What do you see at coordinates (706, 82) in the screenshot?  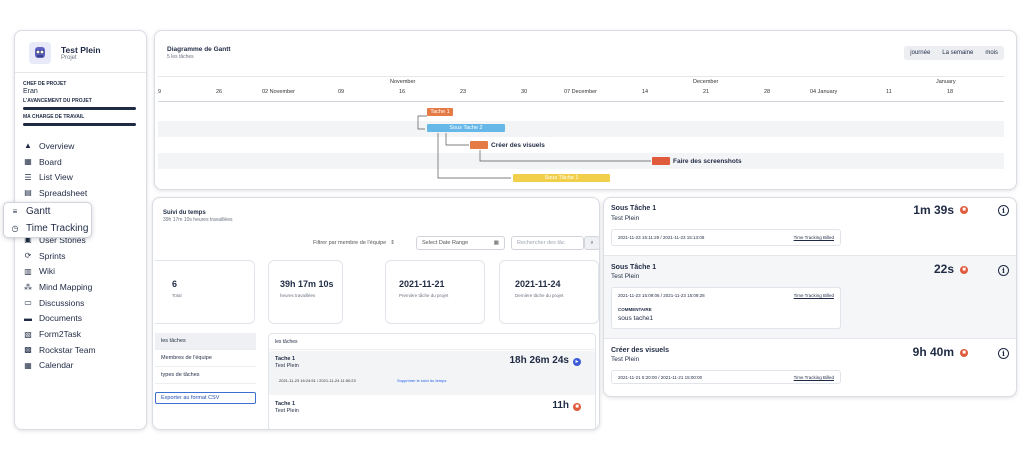 I see `month-label: December` at bounding box center [706, 82].